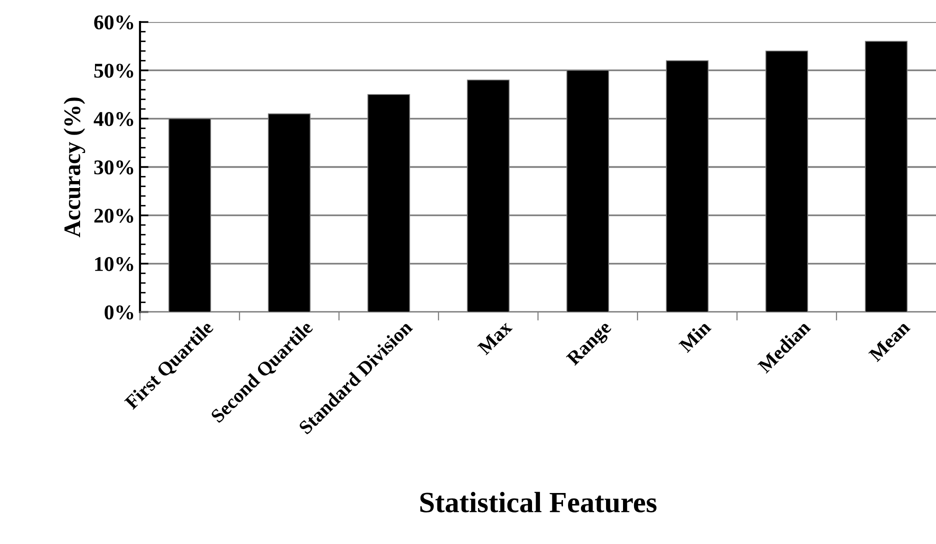 This screenshot has height=544, width=936. What do you see at coordinates (114, 264) in the screenshot?
I see `y-tick-label: 10%` at bounding box center [114, 264].